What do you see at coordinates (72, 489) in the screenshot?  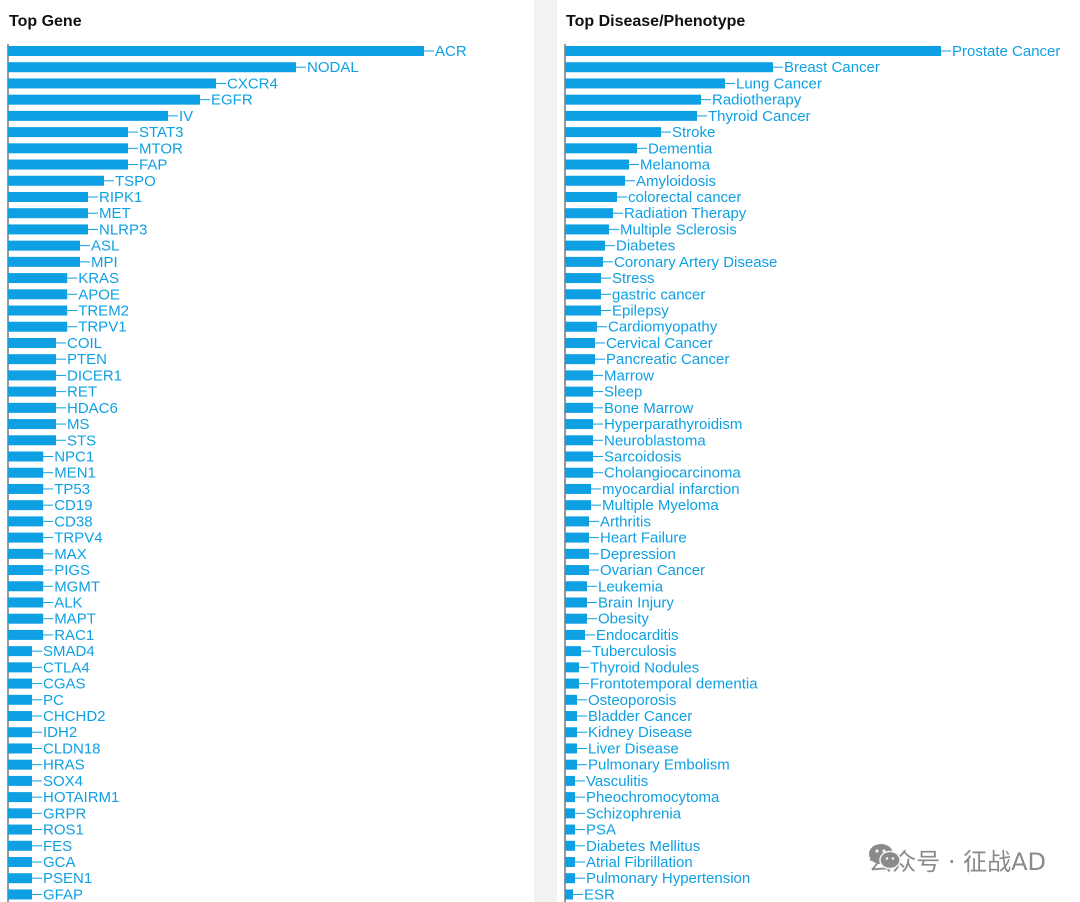 I see `category-label: TP53` at bounding box center [72, 489].